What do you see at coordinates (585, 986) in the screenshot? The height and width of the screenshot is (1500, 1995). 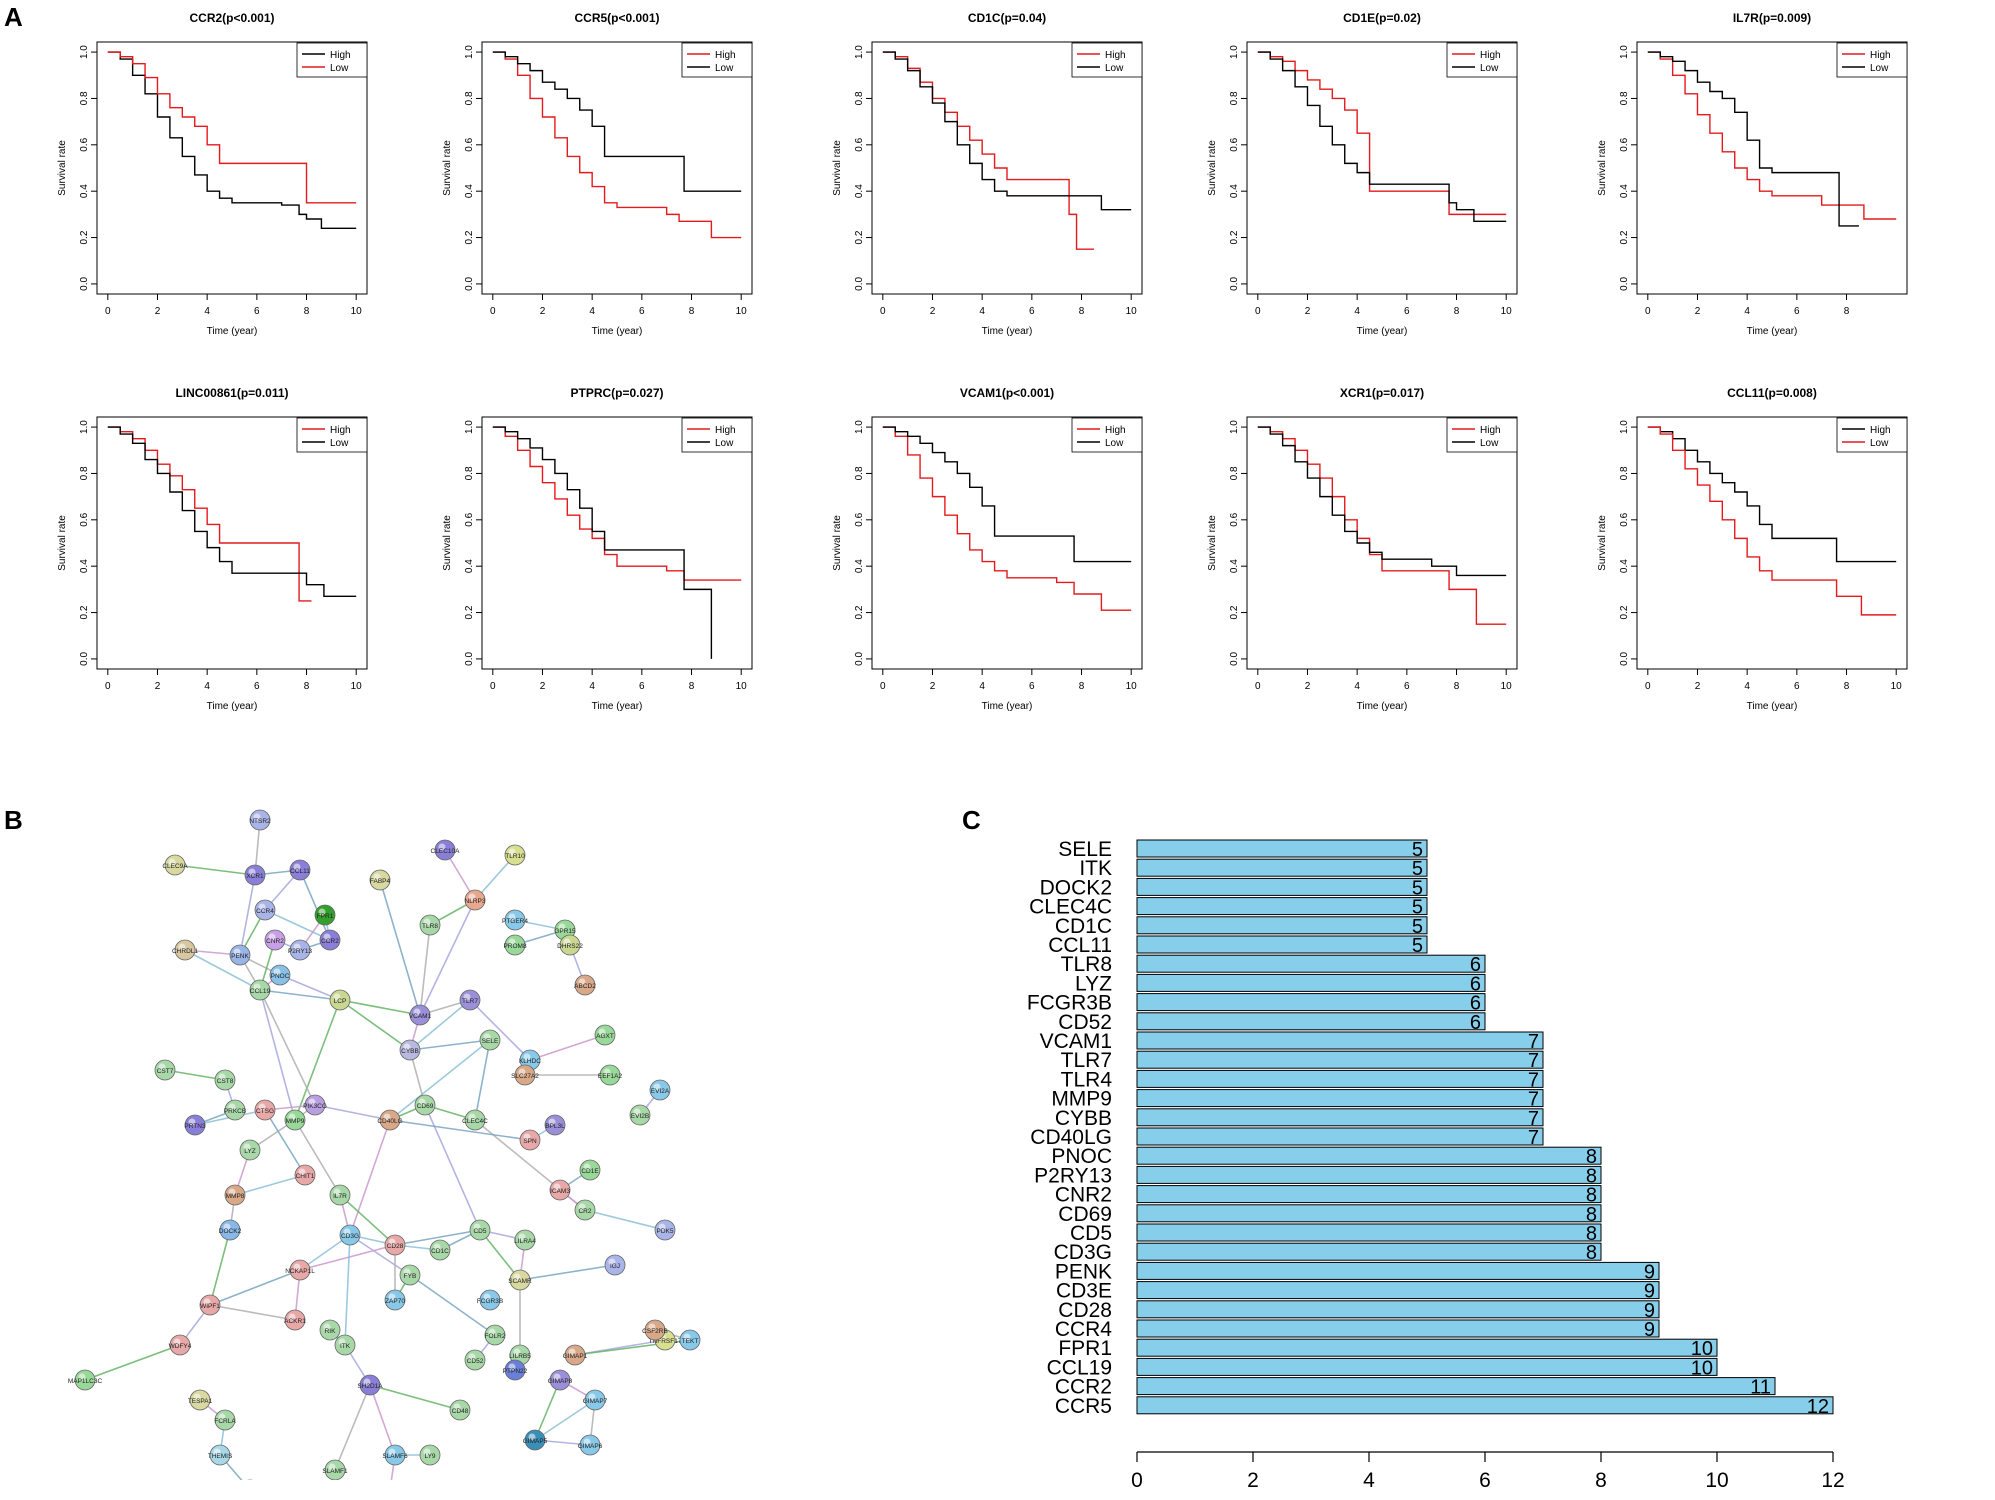 I see `node-label: ABCD2` at bounding box center [585, 986].